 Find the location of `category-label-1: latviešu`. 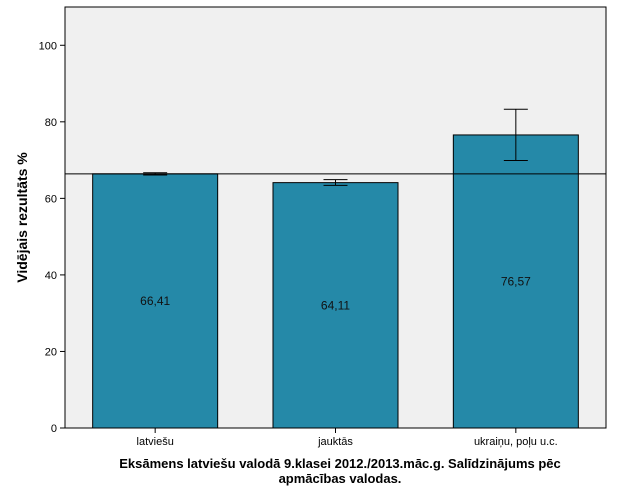

category-label-1: latviešu is located at coordinates (155, 442).